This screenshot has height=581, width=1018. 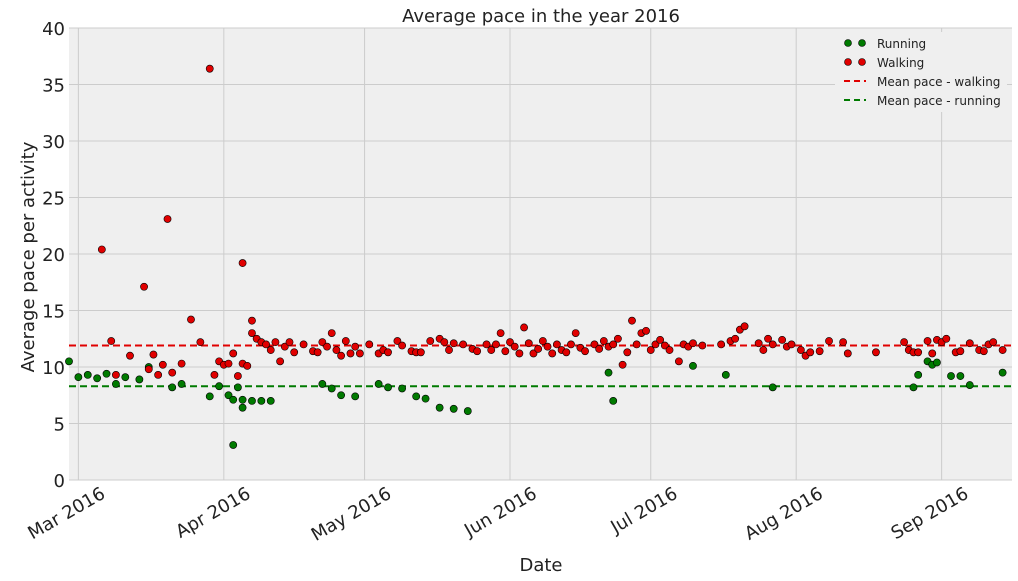 I want to click on x-axis-label: Date, so click(x=540, y=565).